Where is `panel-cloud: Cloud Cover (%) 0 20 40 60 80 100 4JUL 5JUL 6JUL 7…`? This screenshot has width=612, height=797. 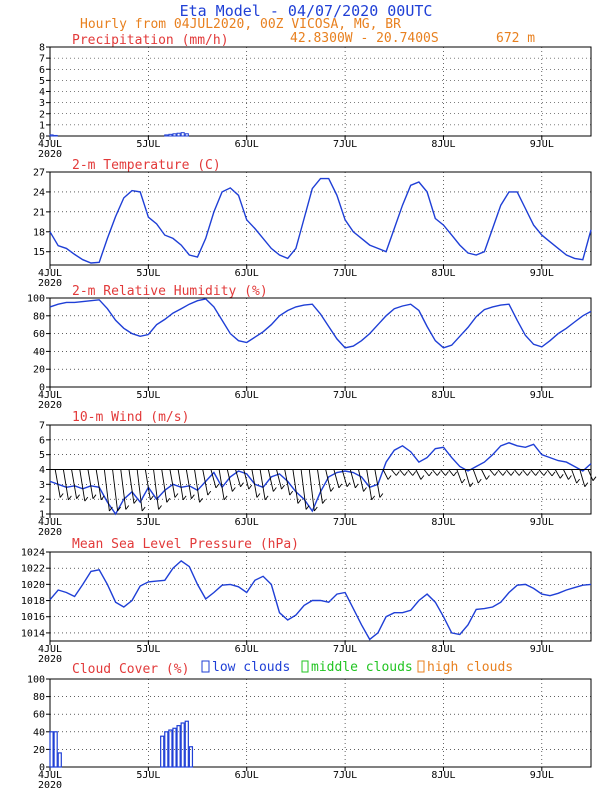 panel-cloud: Cloud Cover (%) 0 20 40 60 80 100 4JUL 5JUL 6JUL 7… is located at coordinates (309, 726).